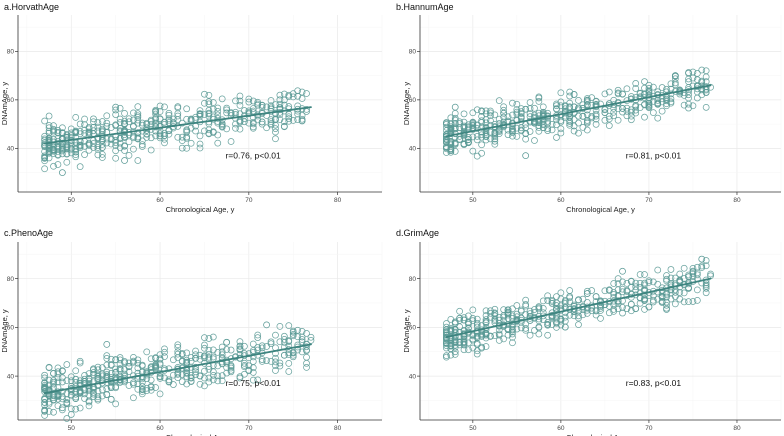 This screenshot has width=784, height=436. What do you see at coordinates (406, 331) in the screenshot?
I see `y-axis-label: DNAmAge, y` at bounding box center [406, 331].